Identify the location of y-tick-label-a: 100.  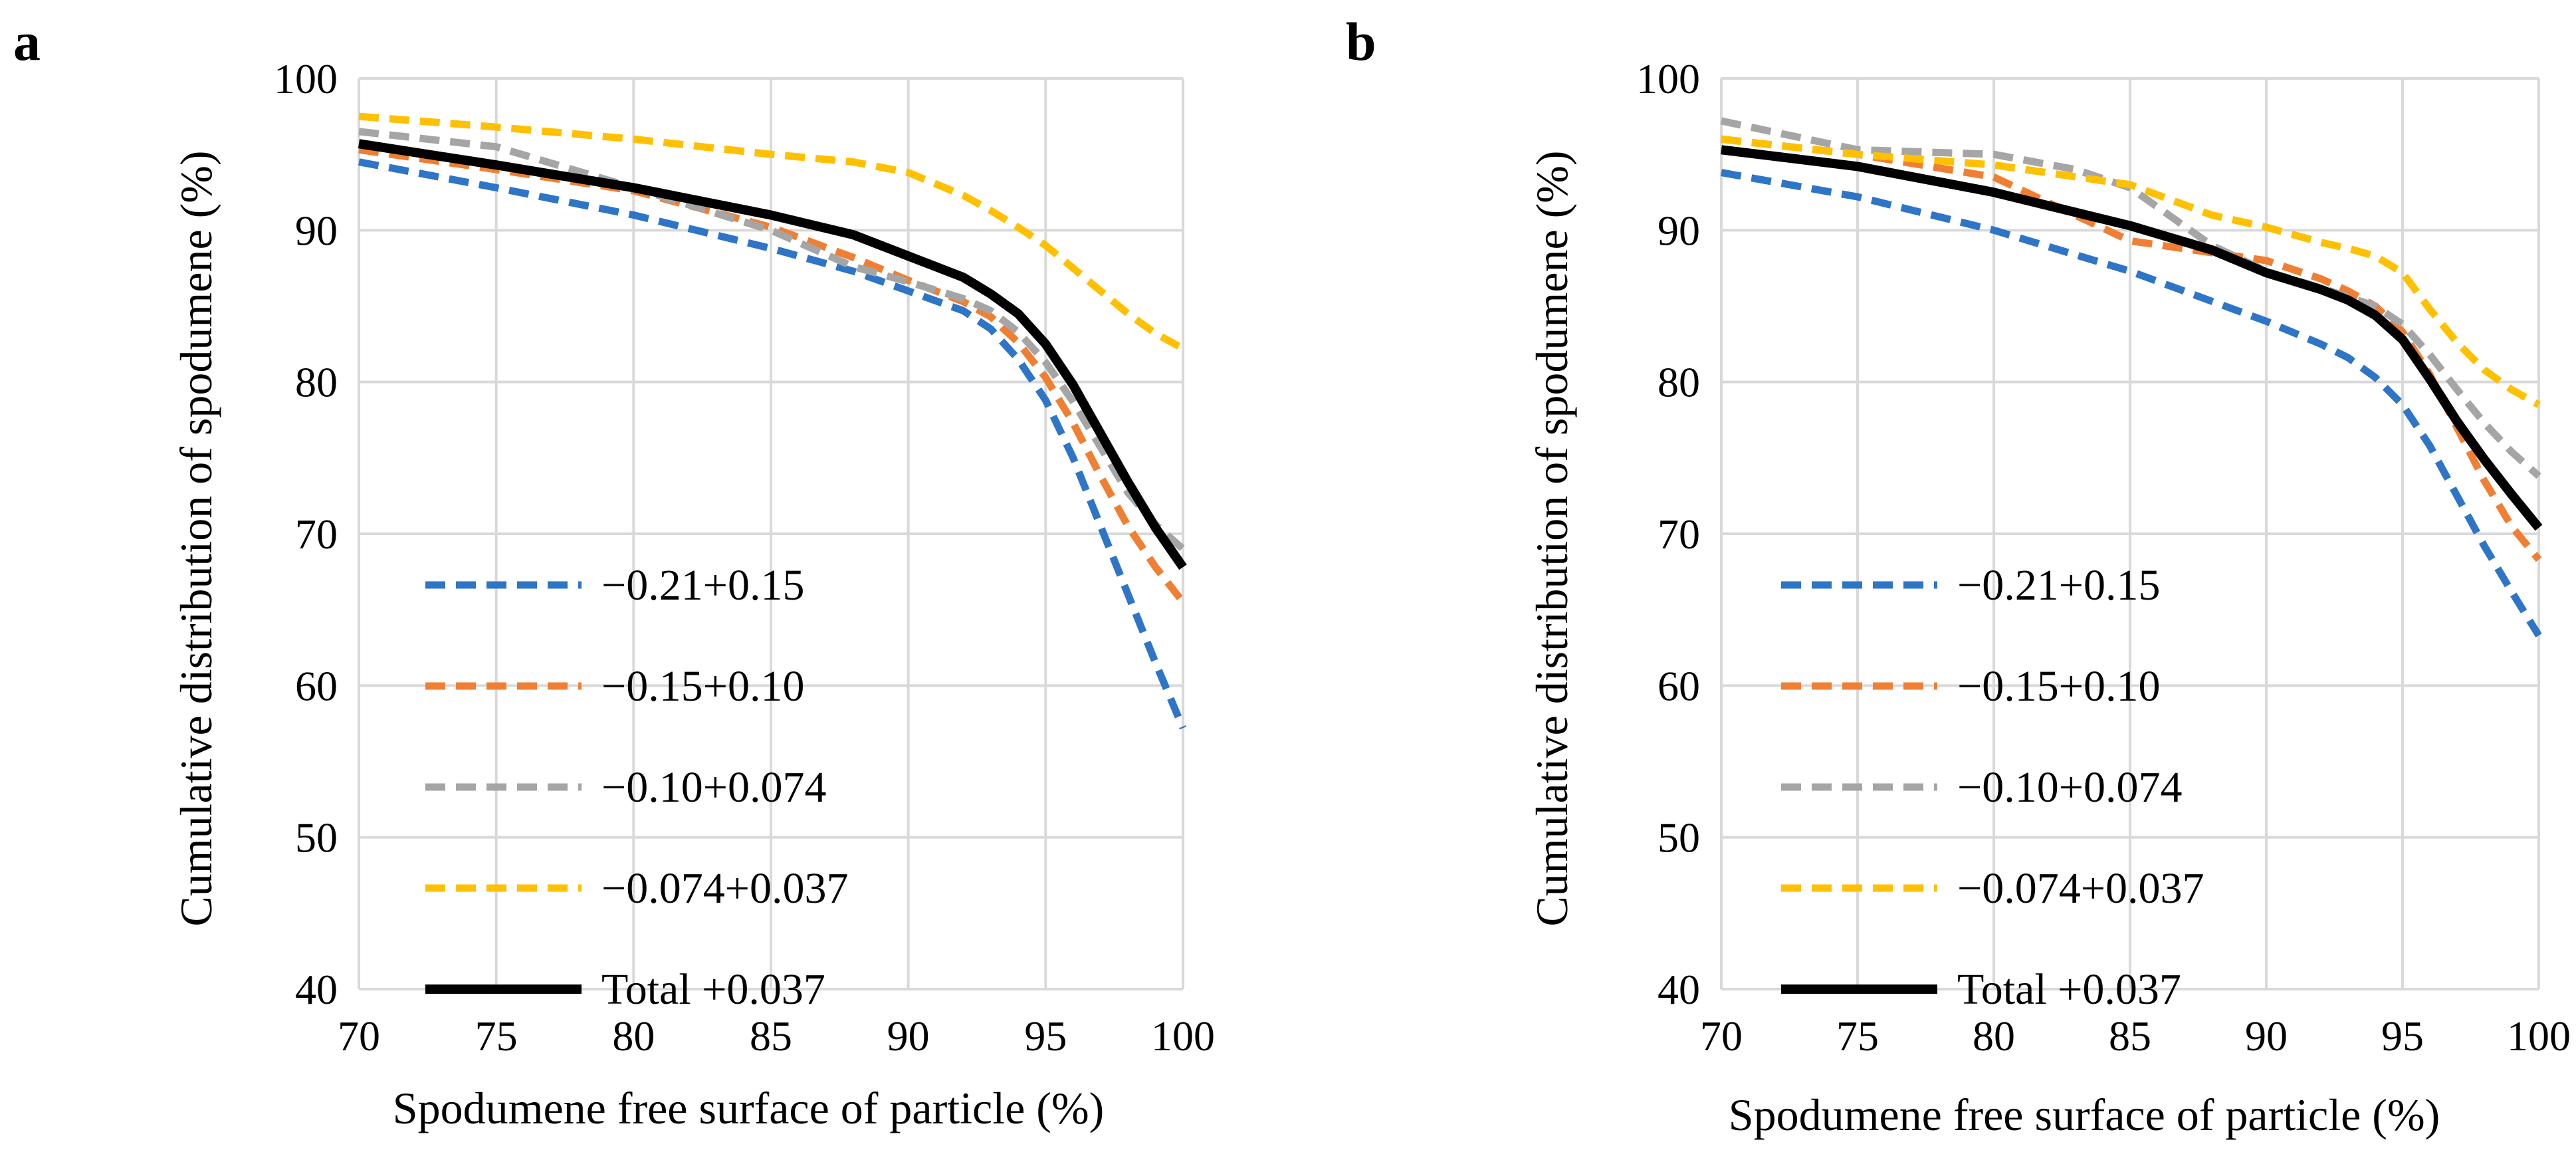
(306, 78).